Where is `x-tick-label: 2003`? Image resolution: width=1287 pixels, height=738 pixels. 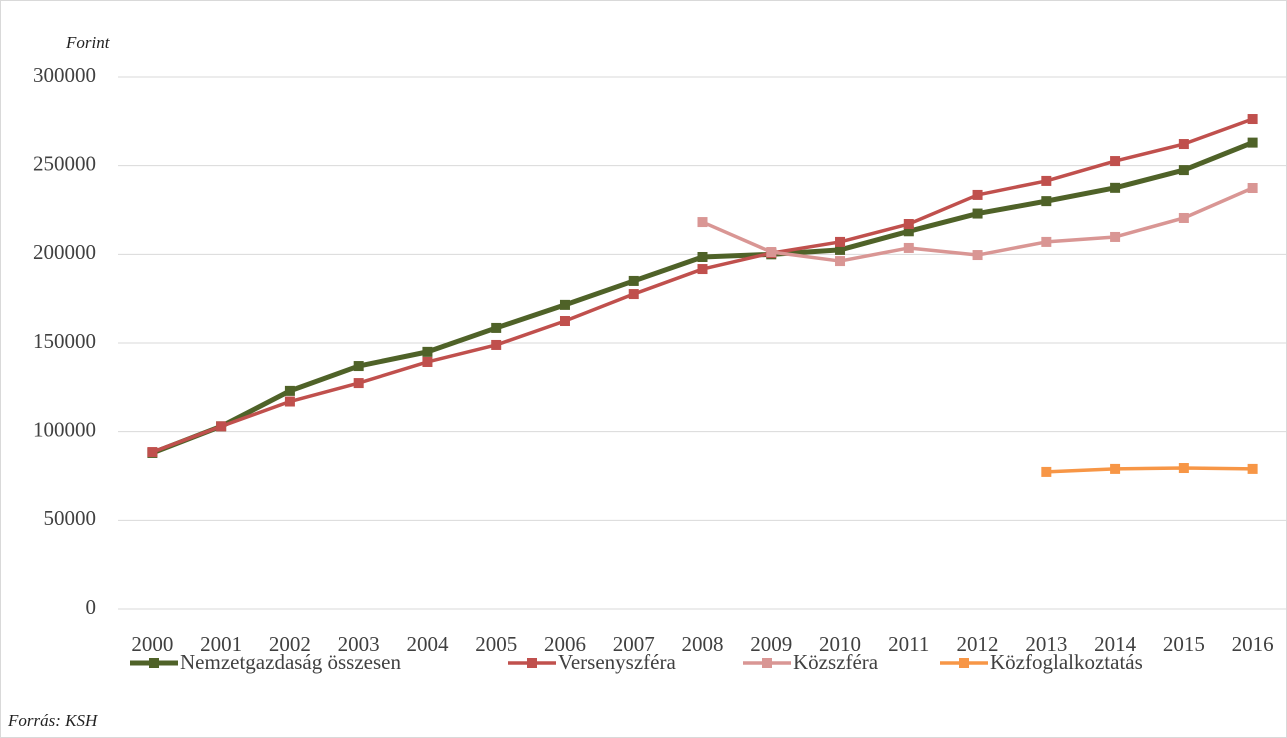
x-tick-label: 2003 is located at coordinates (359, 644).